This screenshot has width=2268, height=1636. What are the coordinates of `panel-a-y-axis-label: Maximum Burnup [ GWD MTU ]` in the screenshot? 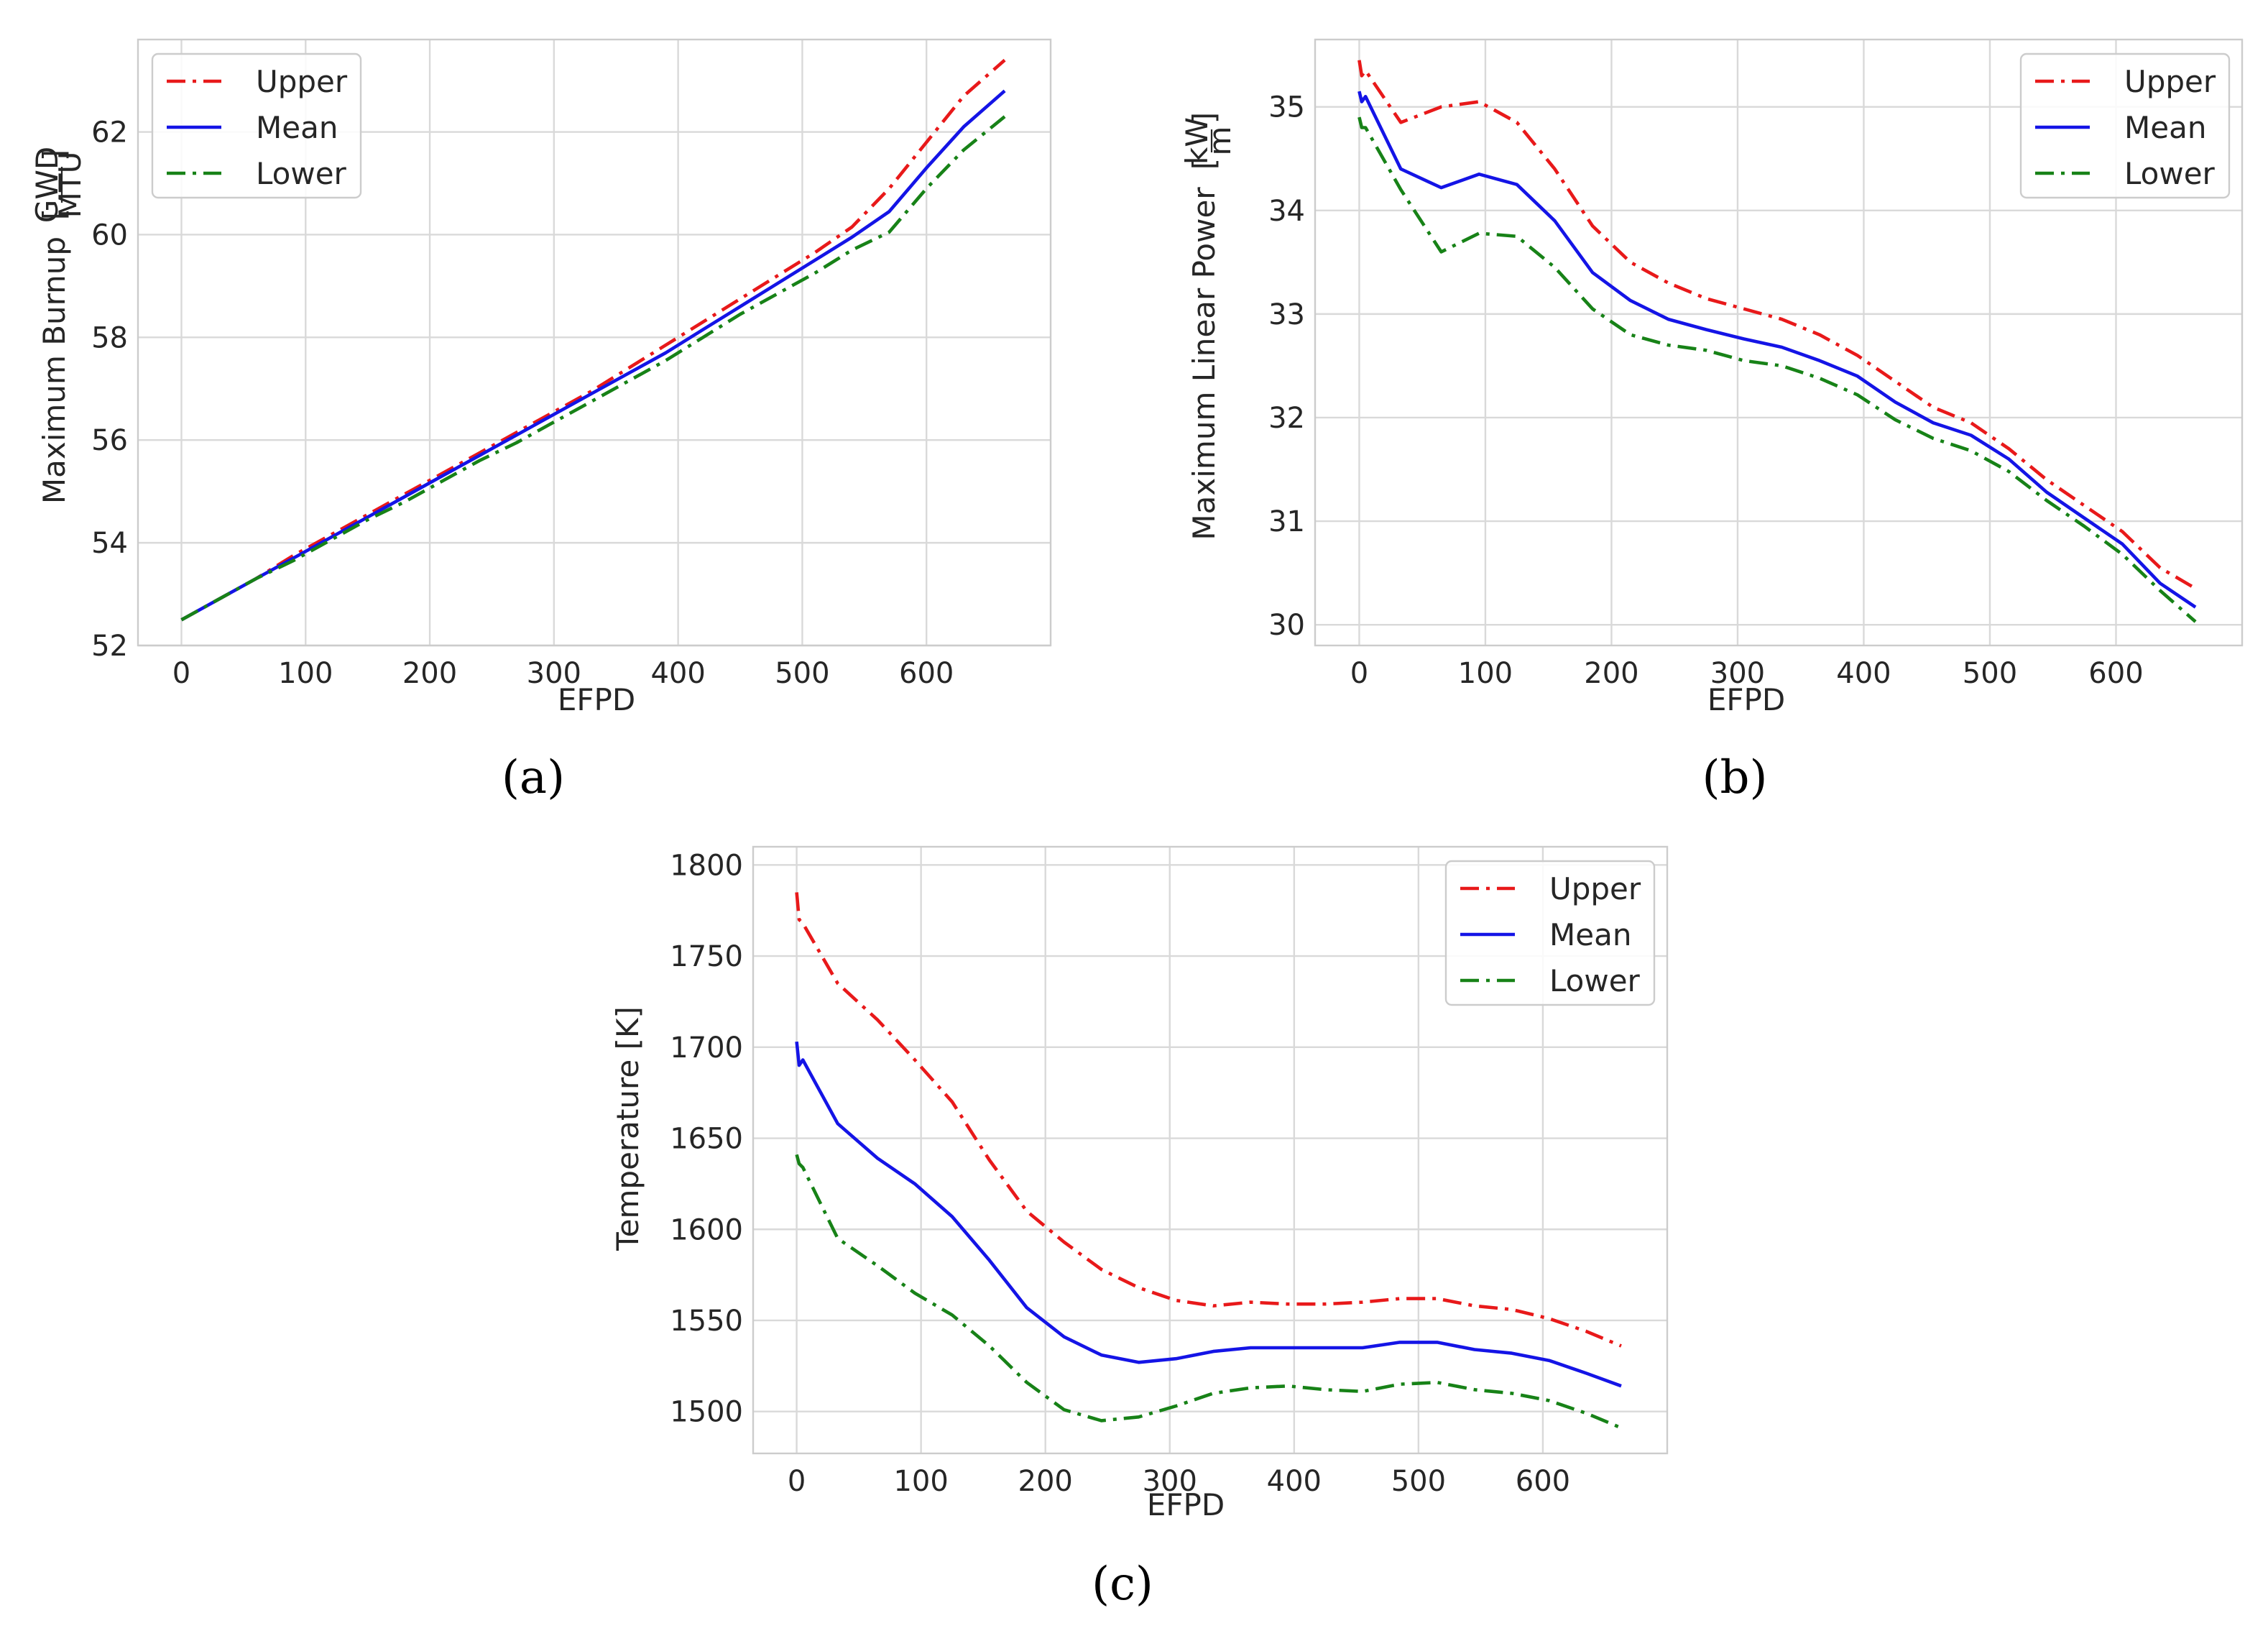 It's located at (59, 325).